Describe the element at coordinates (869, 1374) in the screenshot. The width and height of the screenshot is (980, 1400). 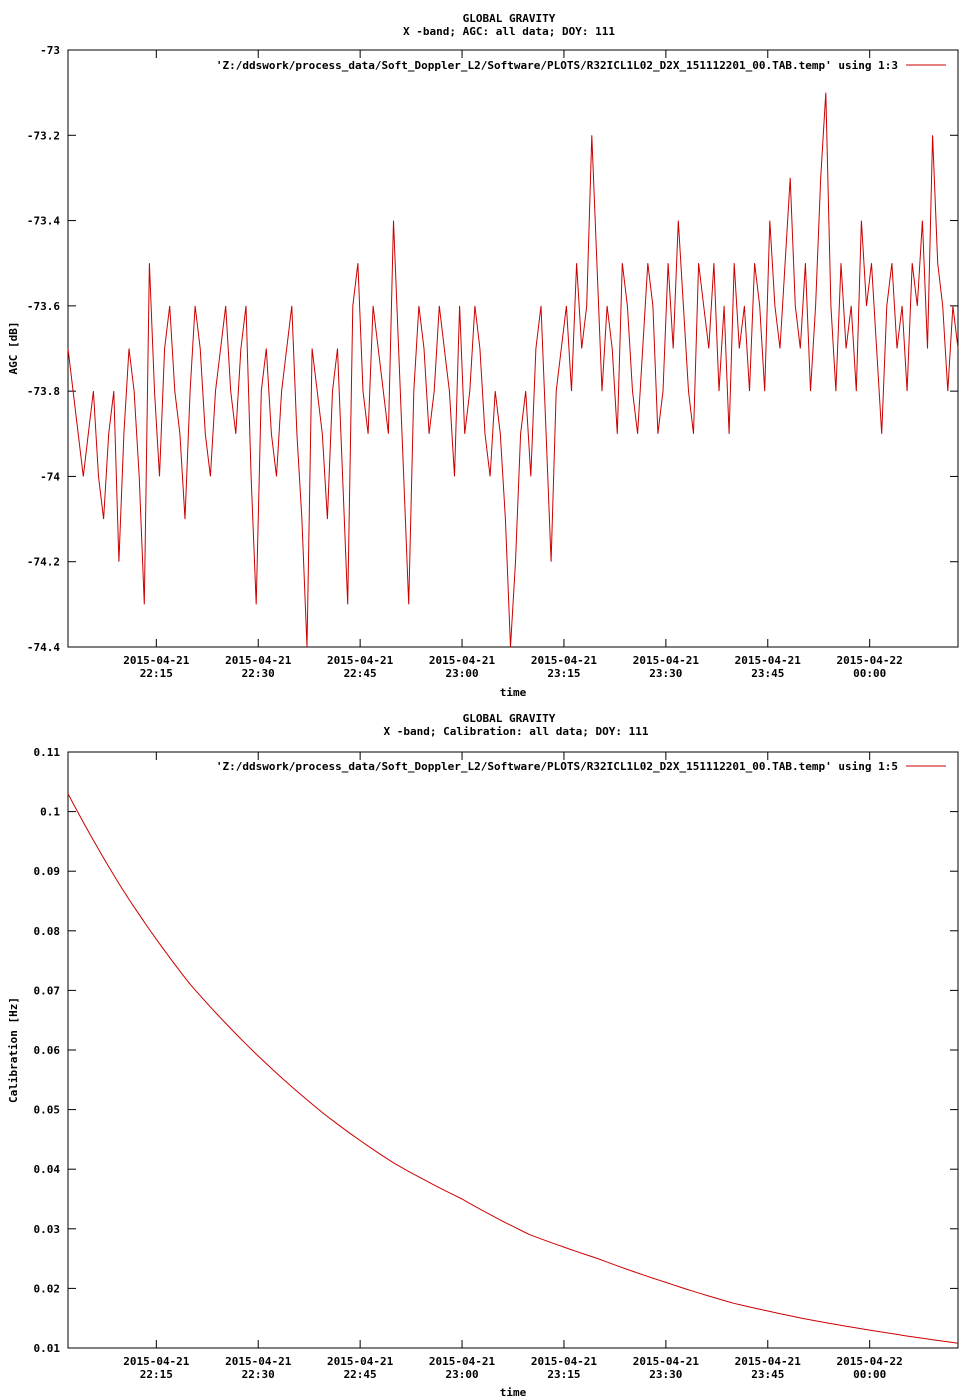
I see `calibration-x-tick-time: 00:00` at that location.